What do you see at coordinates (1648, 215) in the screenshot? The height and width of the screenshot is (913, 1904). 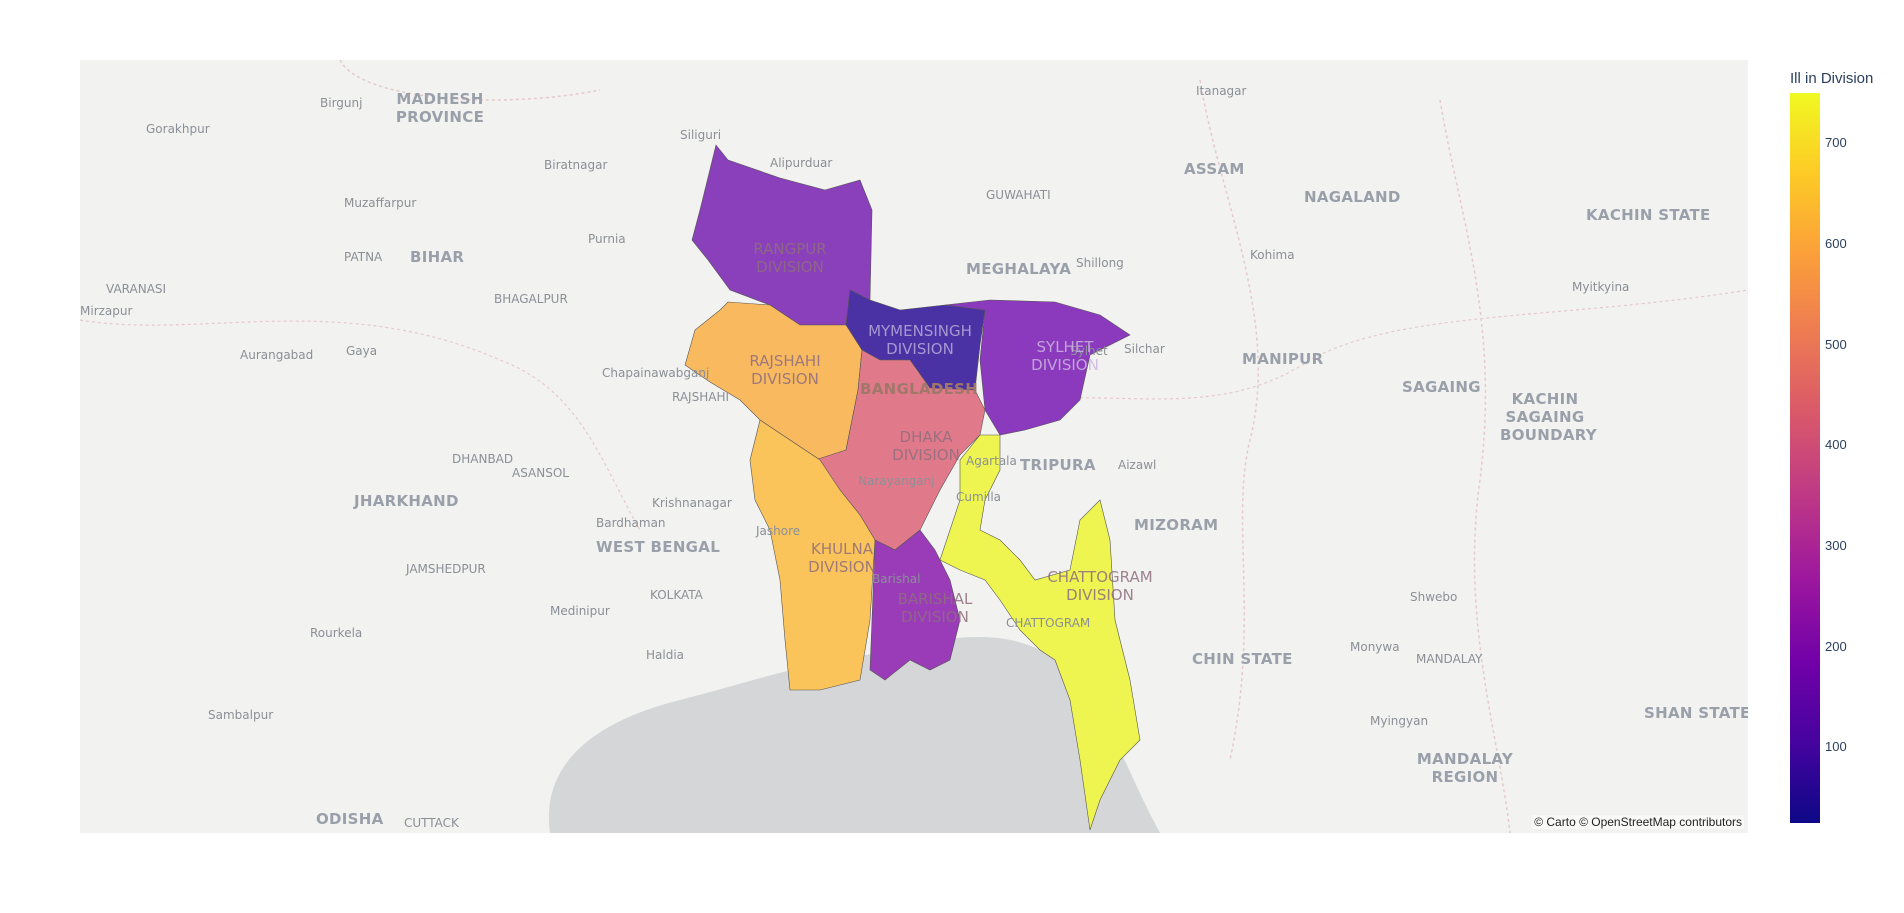 I see `region-label: KACHIN STATE` at bounding box center [1648, 215].